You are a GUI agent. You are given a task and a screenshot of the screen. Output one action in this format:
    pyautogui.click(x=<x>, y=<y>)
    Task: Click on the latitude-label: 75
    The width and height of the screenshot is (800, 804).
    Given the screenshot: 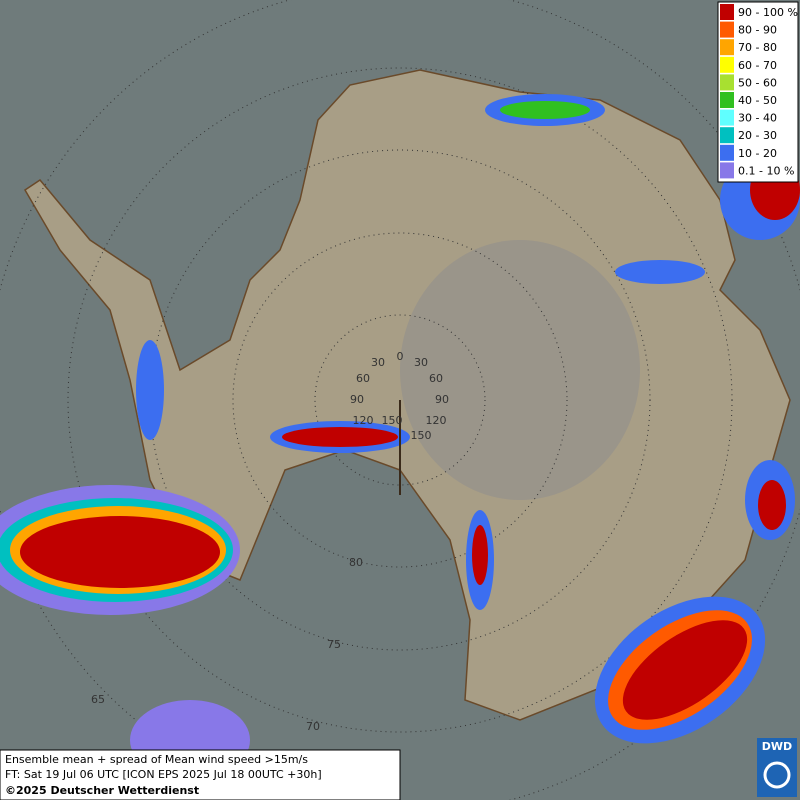 What is the action you would take?
    pyautogui.click(x=334, y=644)
    